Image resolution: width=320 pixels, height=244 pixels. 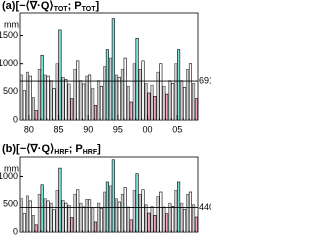 What do you see at coordinates (88, 129) in the screenshot?
I see `x-tick-label: 90` at bounding box center [88, 129].